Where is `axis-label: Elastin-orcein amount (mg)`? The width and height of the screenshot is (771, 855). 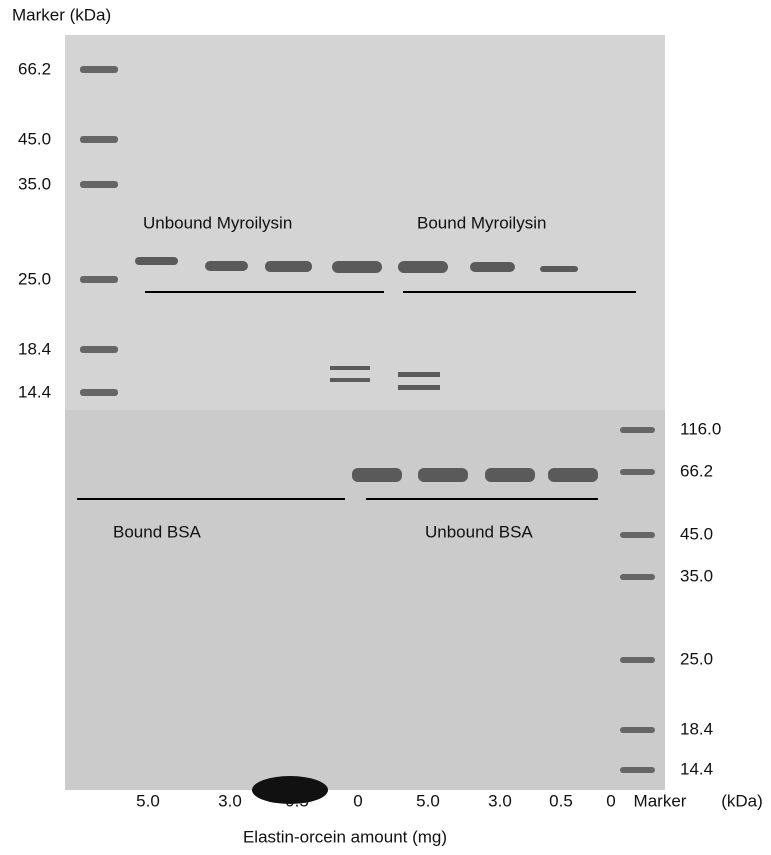
axis-label: Elastin-orcein amount (mg) is located at coordinates (345, 836).